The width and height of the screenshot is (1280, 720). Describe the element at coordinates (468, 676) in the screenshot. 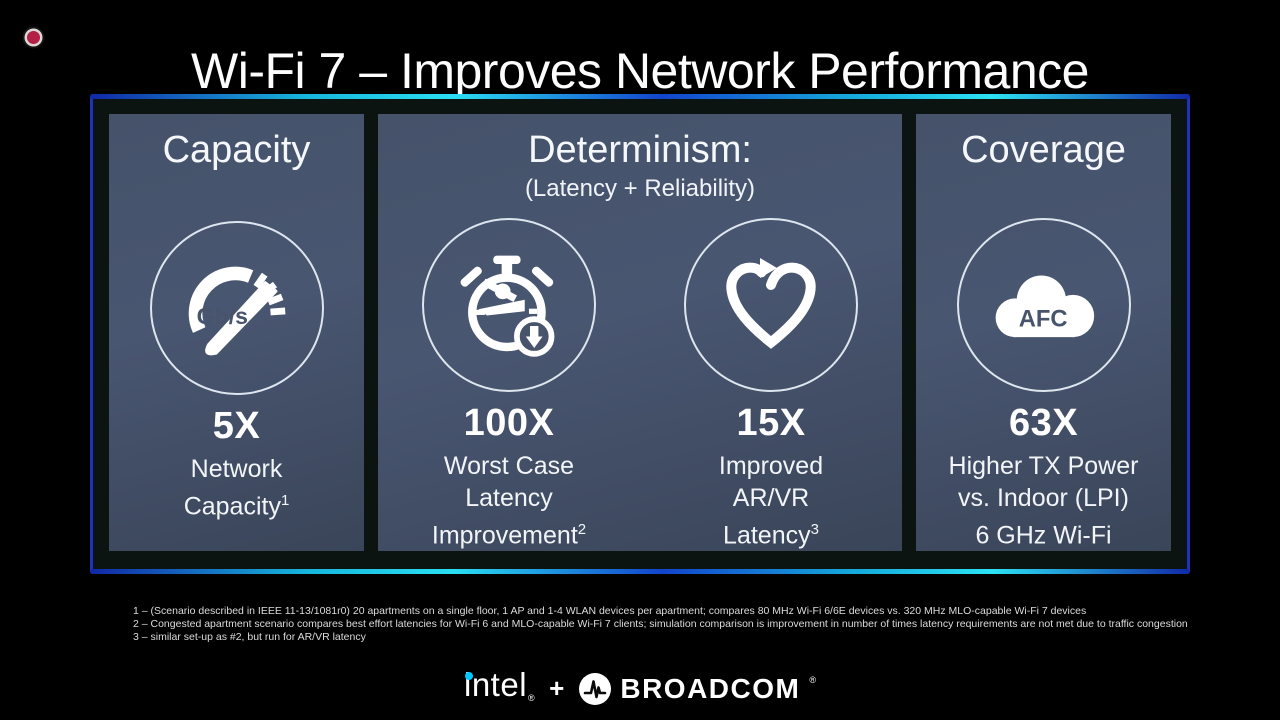

I see `intel-blue-dot-icon` at that location.